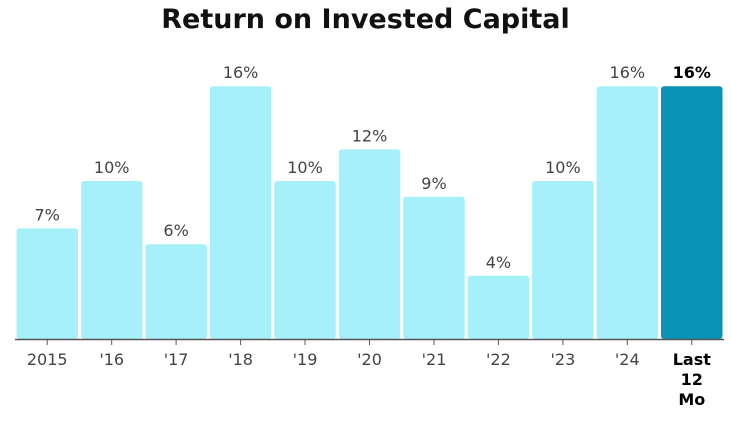 This screenshot has height=421, width=731. I want to click on x-tick-label-3: '18, so click(240, 359).